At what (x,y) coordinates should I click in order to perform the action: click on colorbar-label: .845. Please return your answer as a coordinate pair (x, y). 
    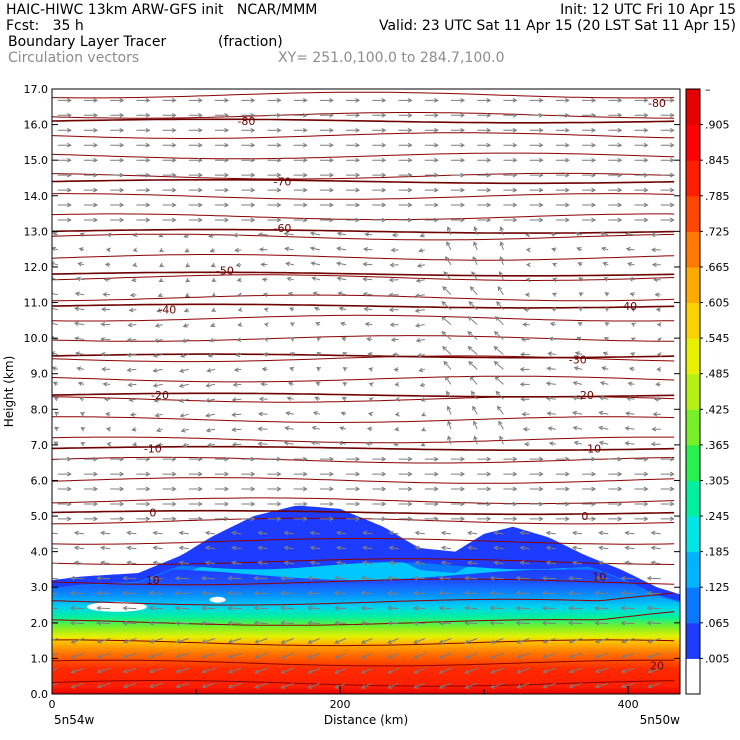
    Looking at the image, I should click on (717, 160).